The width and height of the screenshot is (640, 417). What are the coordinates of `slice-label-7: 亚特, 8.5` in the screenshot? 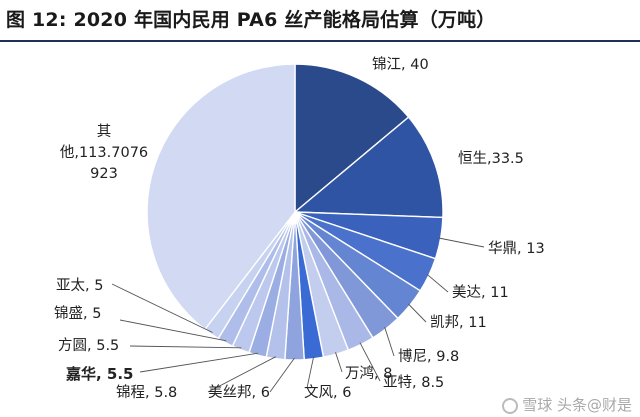 It's located at (413, 382).